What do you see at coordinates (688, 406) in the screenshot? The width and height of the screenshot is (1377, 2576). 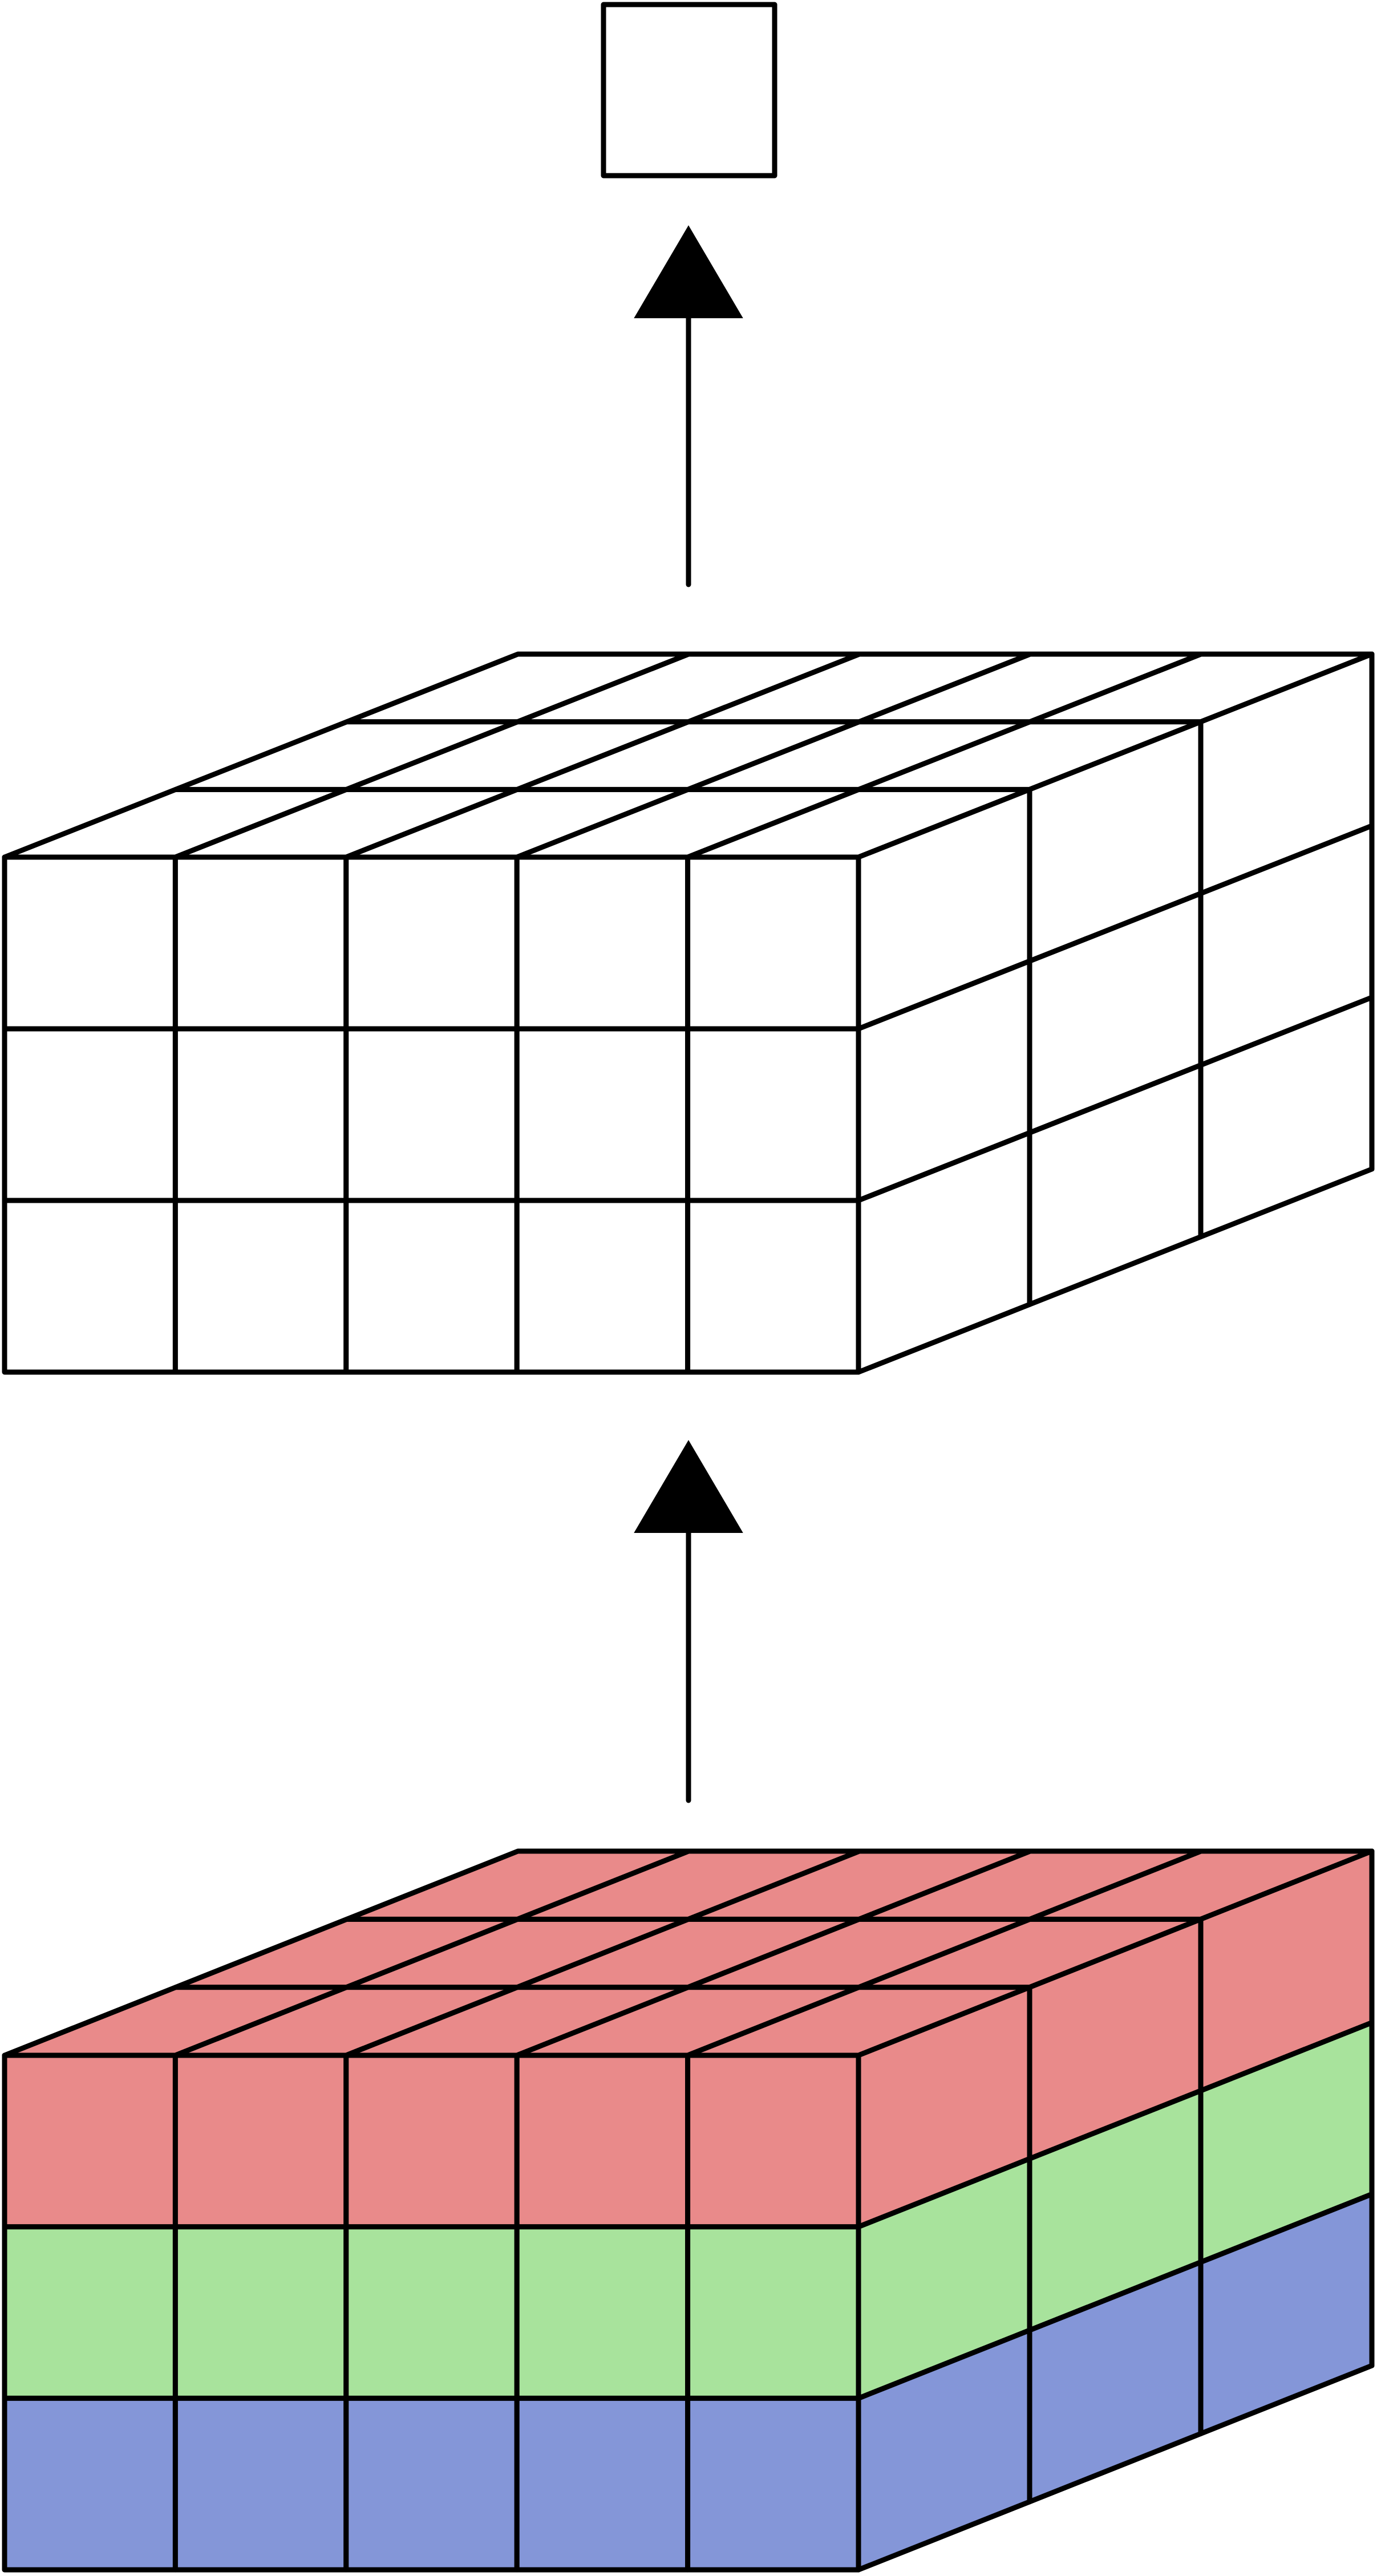 I see `arrow-to-output-icon` at bounding box center [688, 406].